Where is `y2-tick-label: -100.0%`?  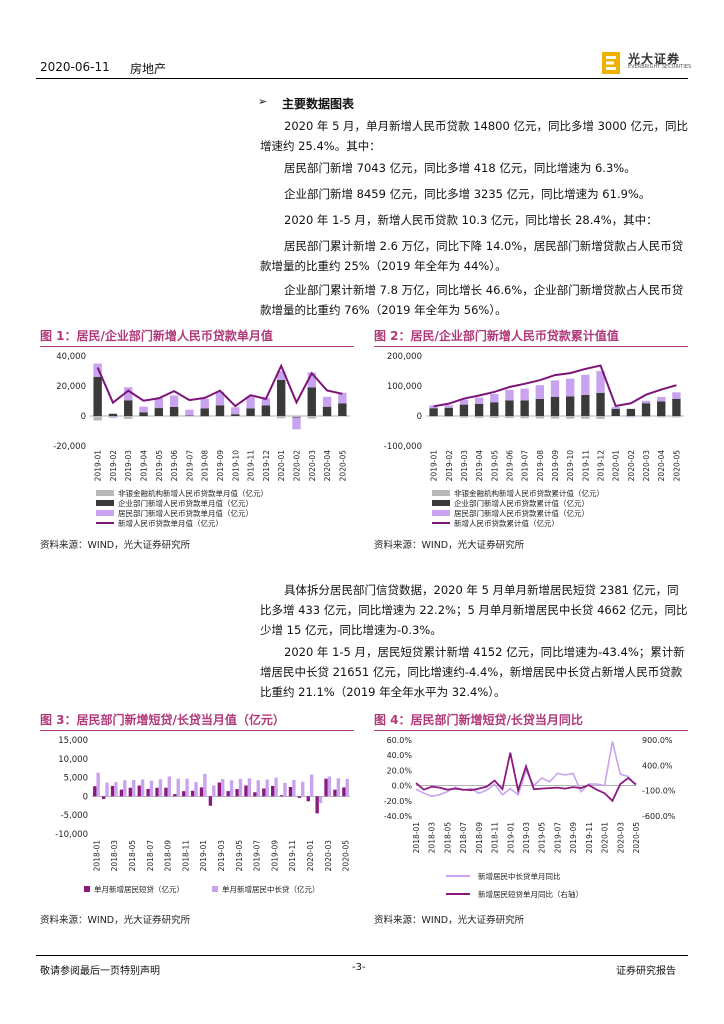
y2-tick-label: -100.0% is located at coordinates (659, 791).